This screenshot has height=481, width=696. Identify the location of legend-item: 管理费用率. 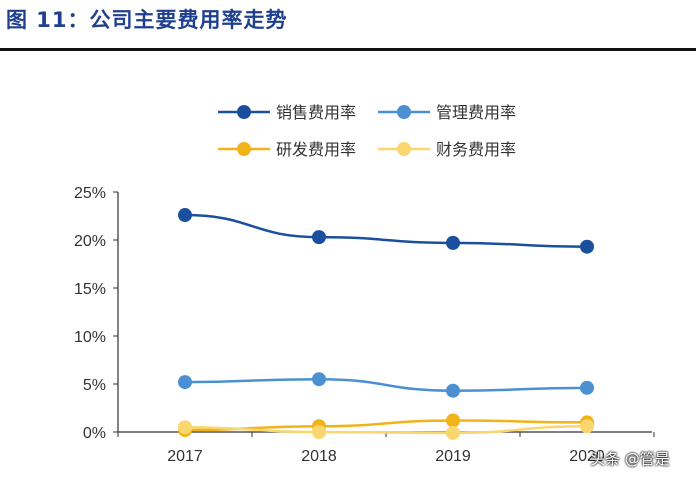
(447, 112).